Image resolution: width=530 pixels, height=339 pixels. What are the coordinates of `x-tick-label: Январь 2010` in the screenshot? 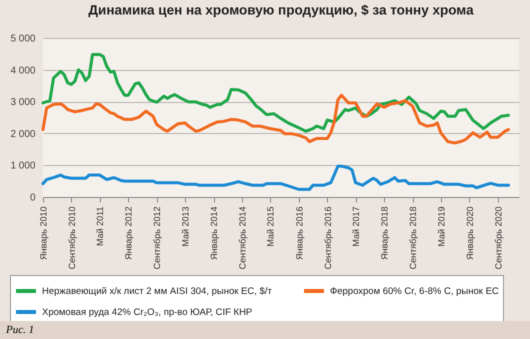 It's located at (43, 233).